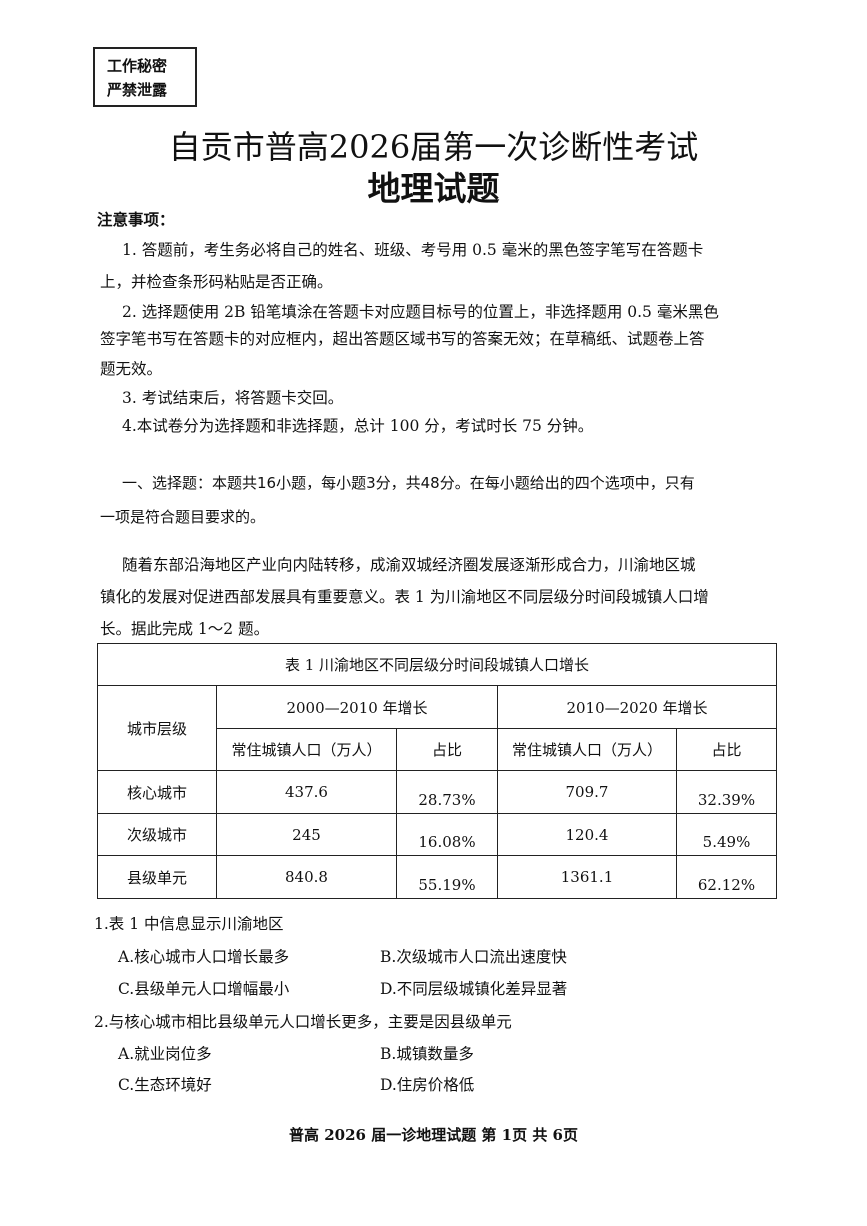 This screenshot has height=1226, width=867. Describe the element at coordinates (157, 728) in the screenshot. I see `header-level: 城市层级` at that location.